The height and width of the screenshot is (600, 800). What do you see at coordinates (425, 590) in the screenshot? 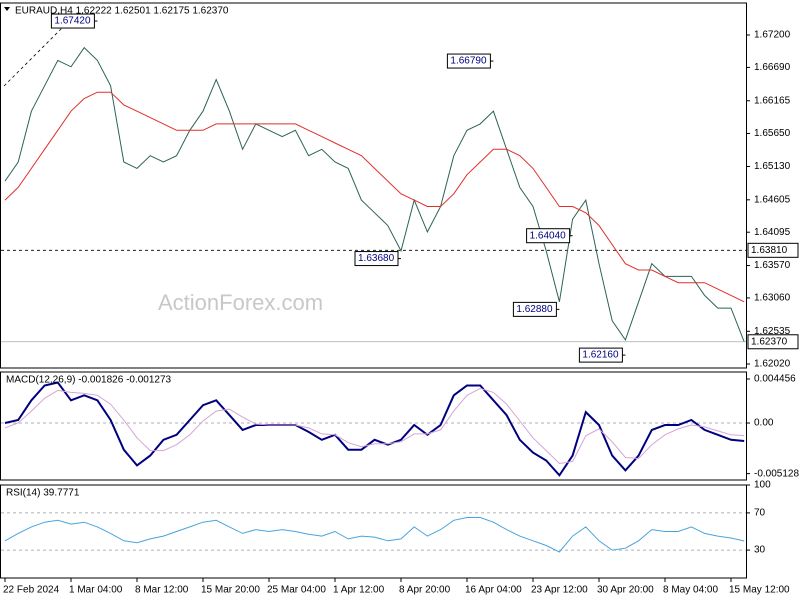
I see `x-tick-label: 8 Apr 20:00` at bounding box center [425, 590].